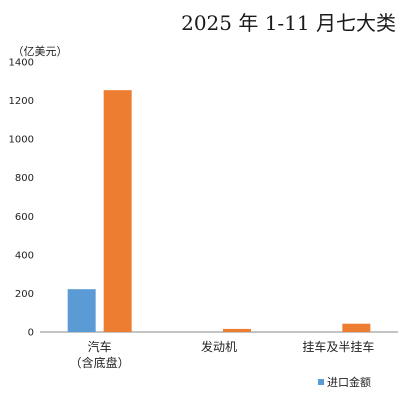 This screenshot has width=403, height=404. Describe the element at coordinates (21, 101) in the screenshot. I see `y-tick-label: 1200` at that location.